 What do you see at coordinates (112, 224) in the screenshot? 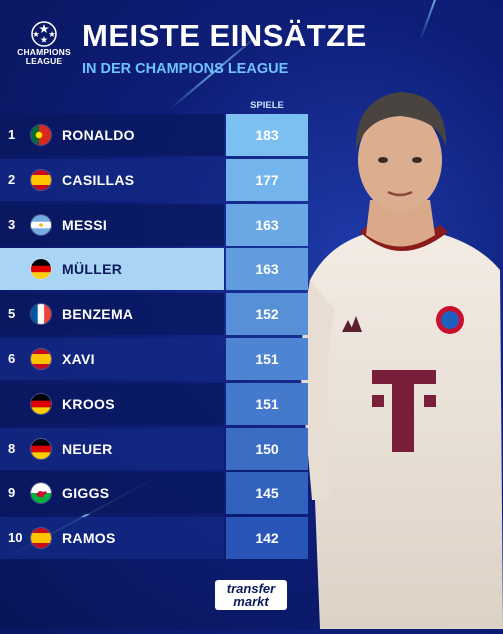
I see `player-name-cell: 3 MESSI` at bounding box center [112, 224].